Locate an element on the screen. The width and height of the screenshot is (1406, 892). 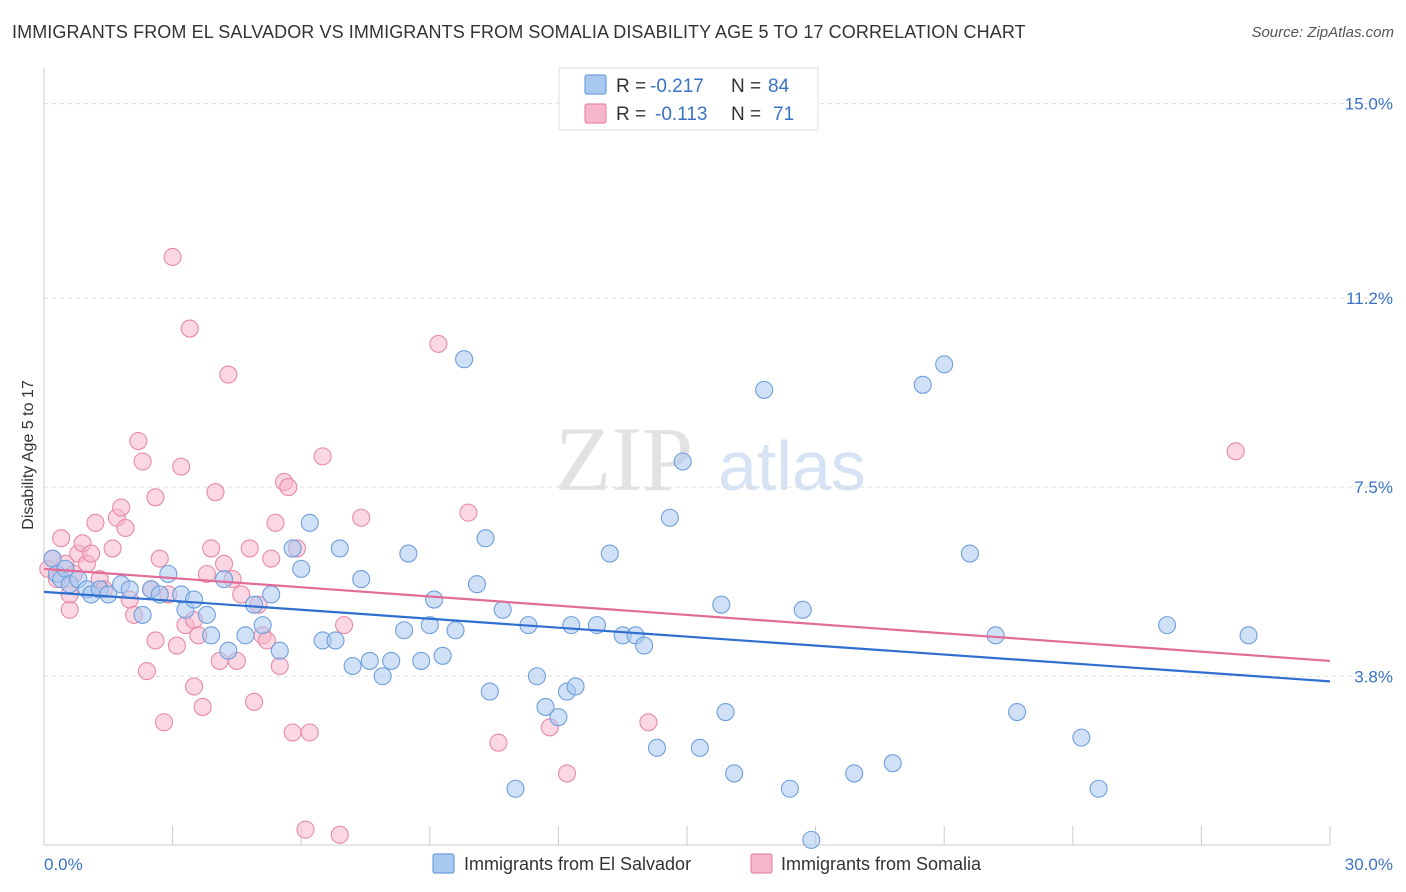
trend-line-somalia is located at coordinates (687, 615).